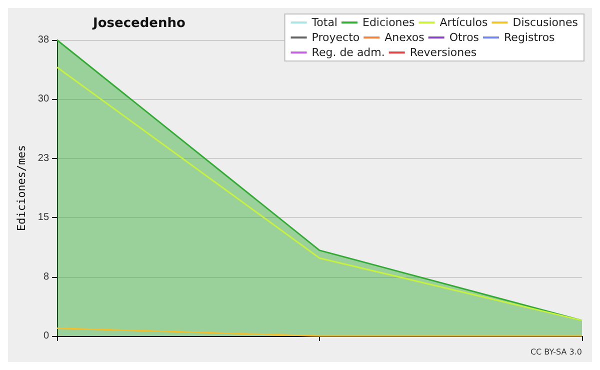  What do you see at coordinates (556, 352) in the screenshot?
I see `text: CC BY-SA 3.0` at bounding box center [556, 352].